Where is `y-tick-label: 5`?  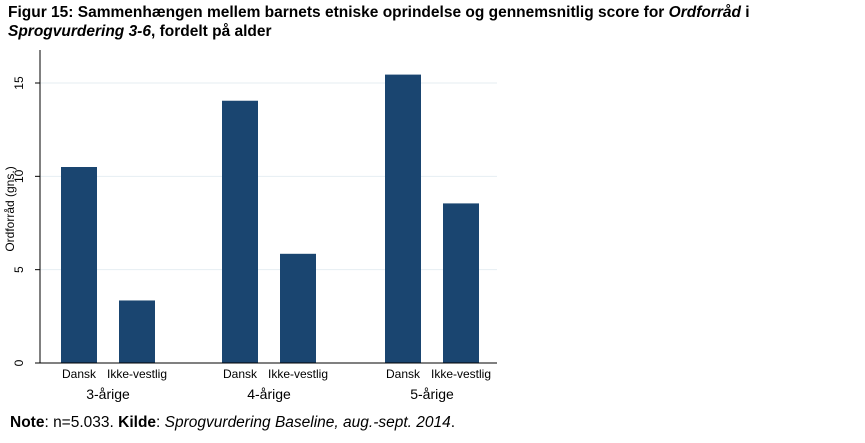 y-tick-label: 5 is located at coordinates (19, 269).